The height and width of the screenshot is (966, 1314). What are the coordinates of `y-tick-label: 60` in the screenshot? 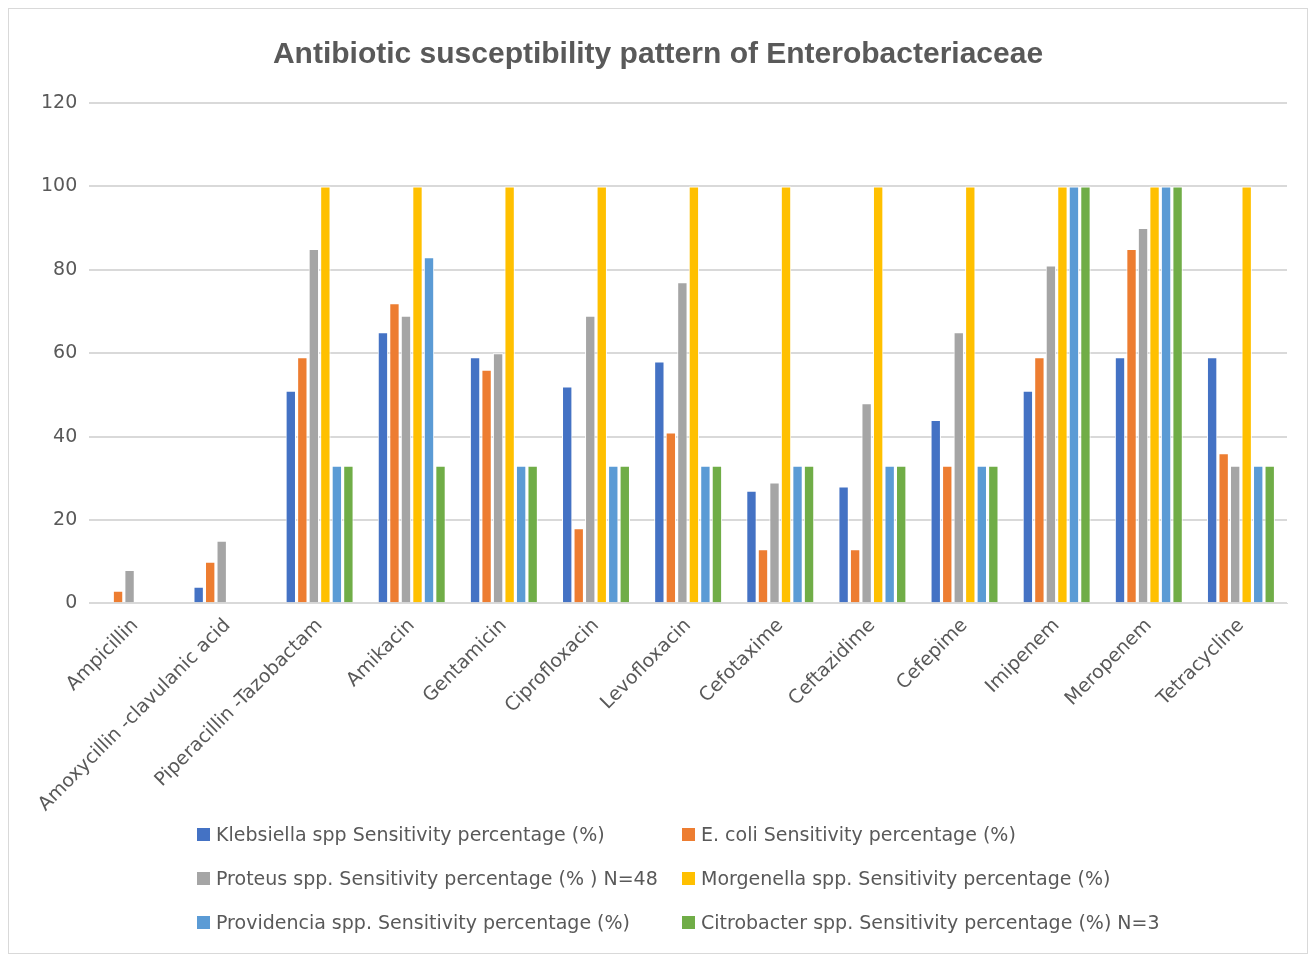 It's located at (65, 351).